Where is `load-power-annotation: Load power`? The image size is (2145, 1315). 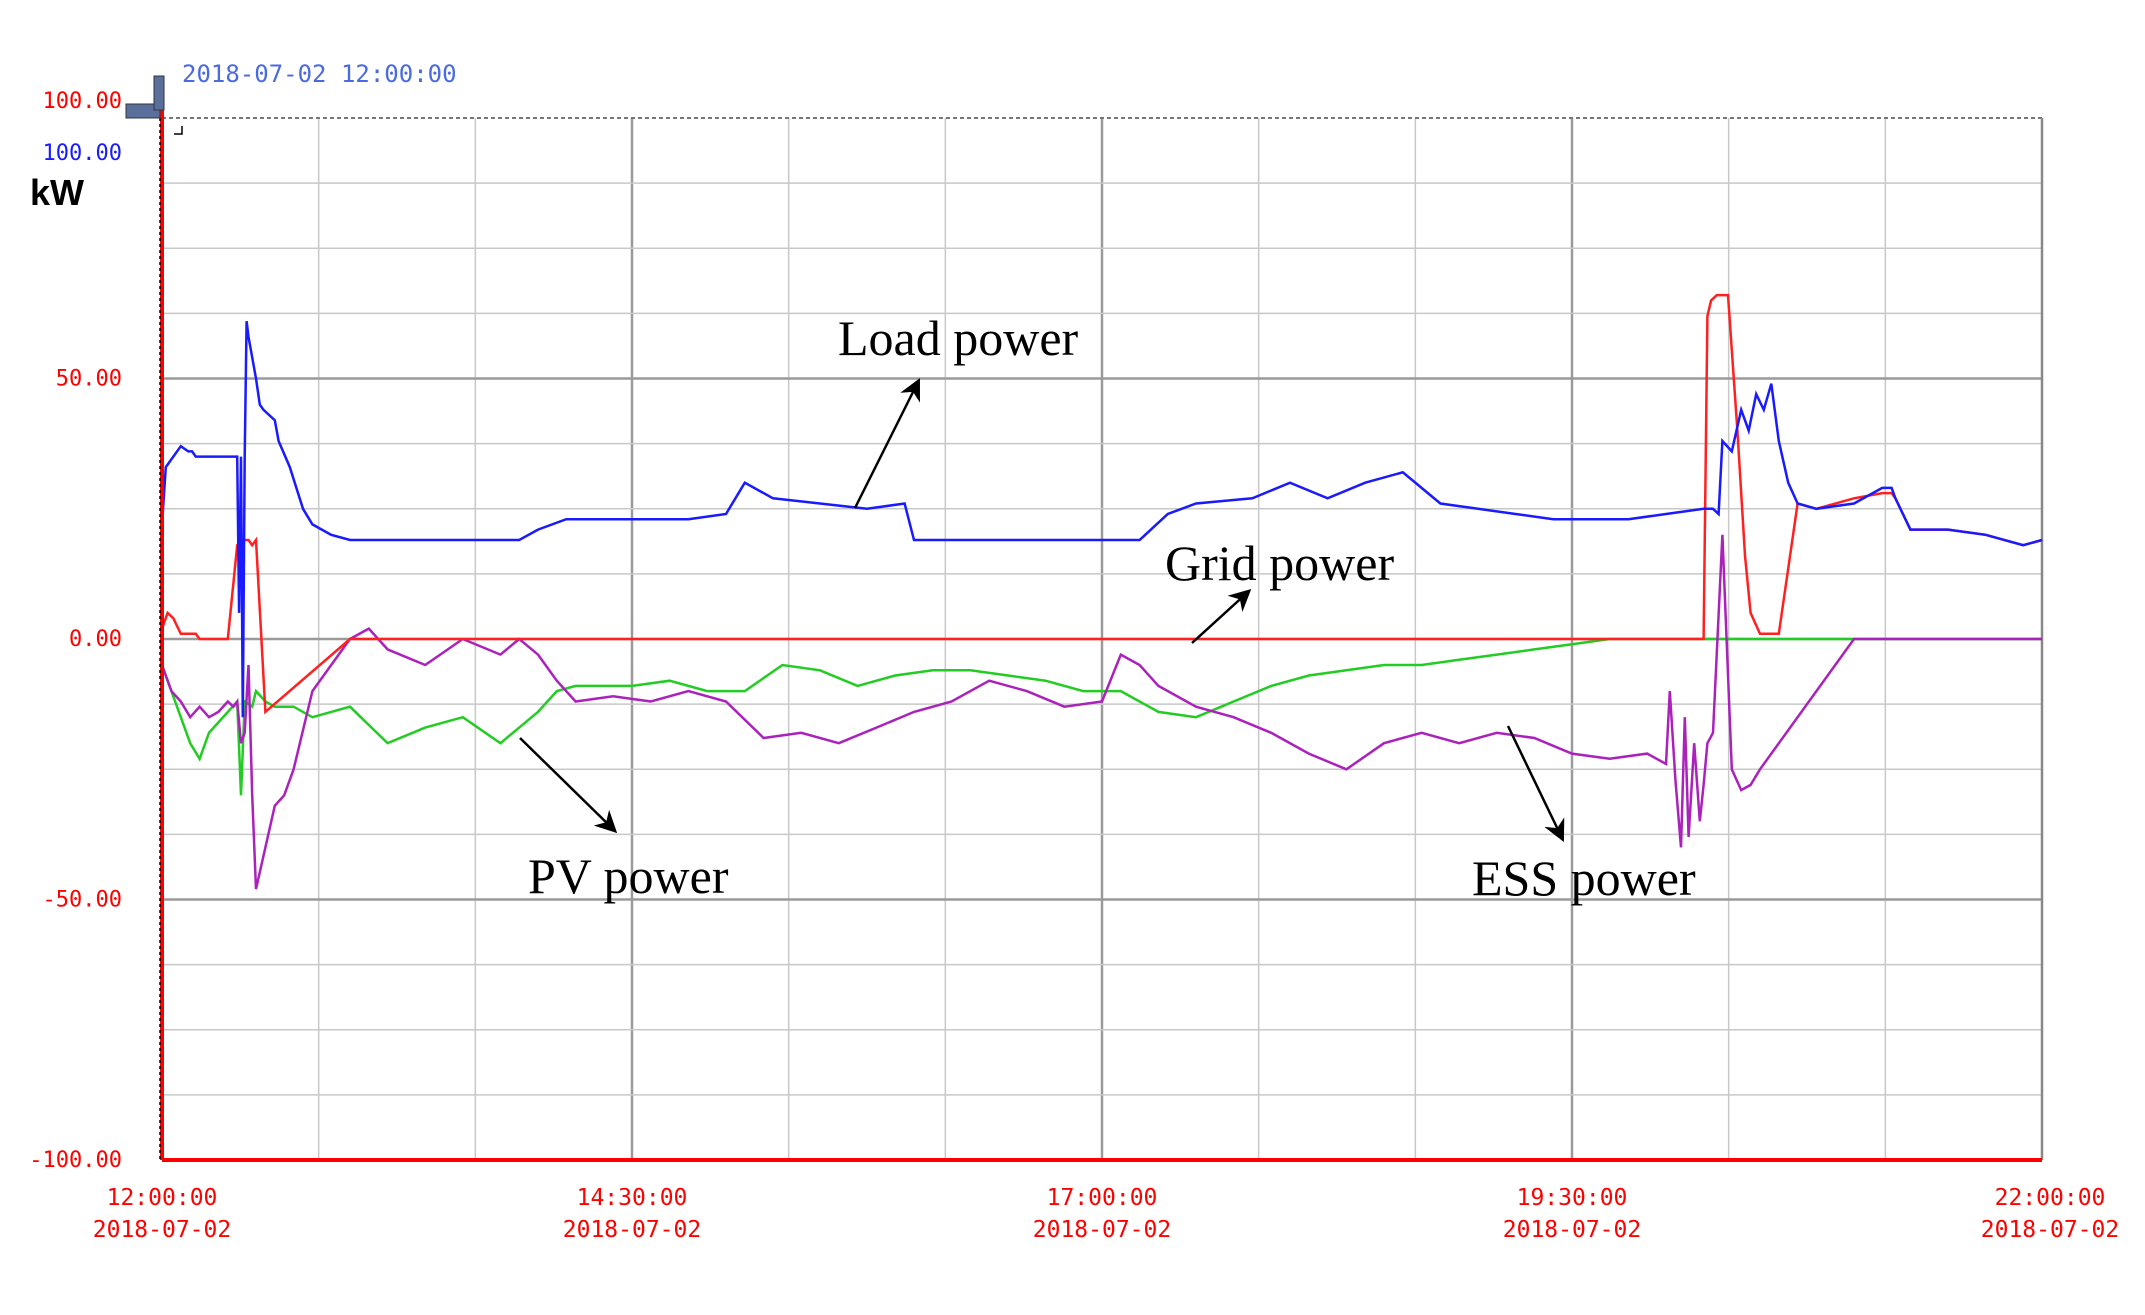 load-power-annotation: Load power is located at coordinates (958, 338).